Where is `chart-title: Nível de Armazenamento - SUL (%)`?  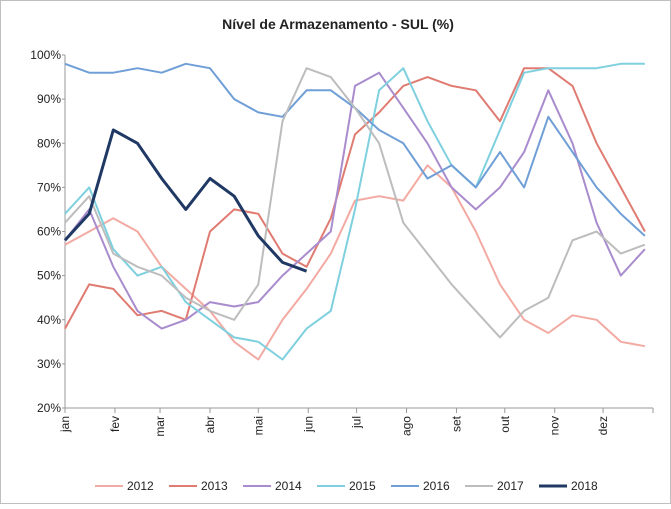 chart-title: Nível de Armazenamento - SUL (%) is located at coordinates (338, 24).